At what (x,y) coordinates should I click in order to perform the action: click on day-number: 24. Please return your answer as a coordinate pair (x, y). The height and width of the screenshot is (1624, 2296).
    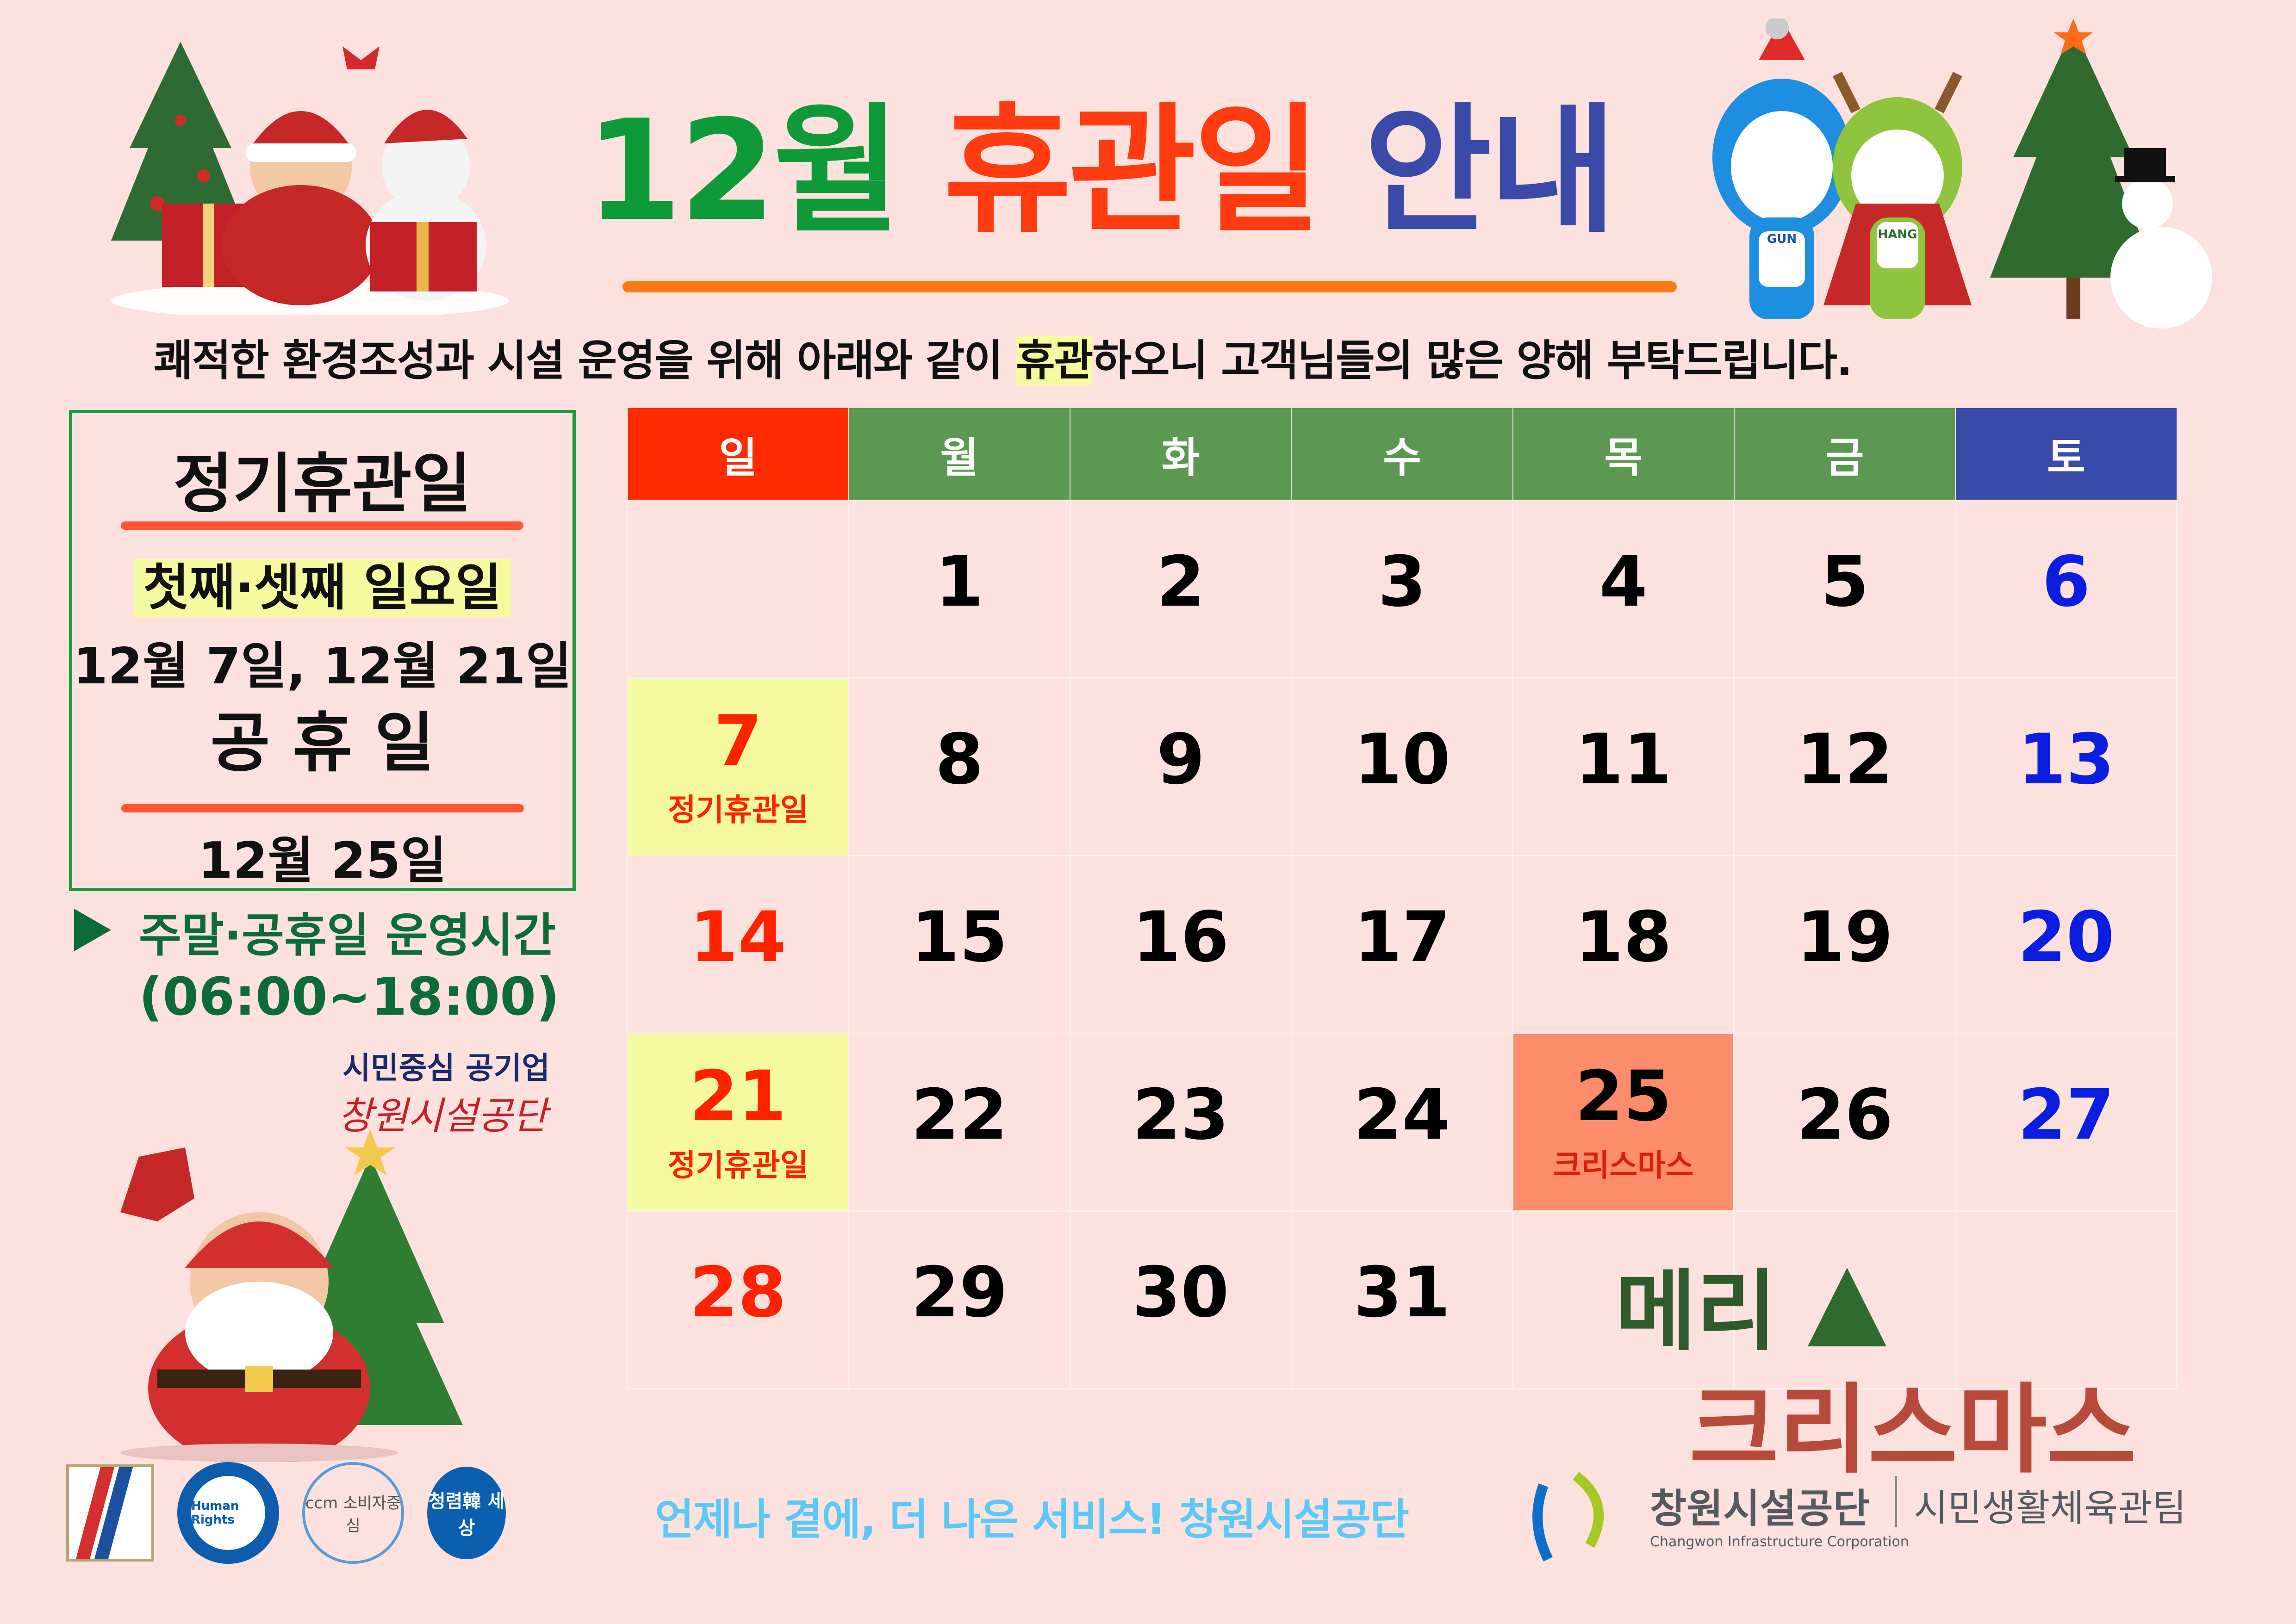
    Looking at the image, I should click on (1402, 1115).